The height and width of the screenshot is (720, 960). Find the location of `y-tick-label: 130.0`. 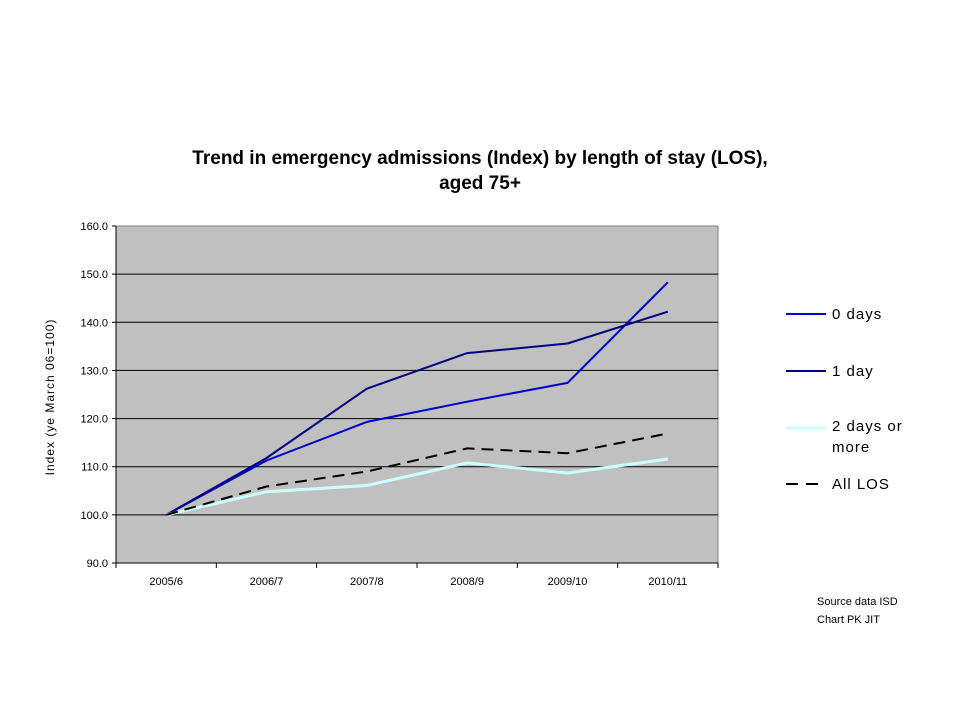

y-tick-label: 130.0 is located at coordinates (94, 371).